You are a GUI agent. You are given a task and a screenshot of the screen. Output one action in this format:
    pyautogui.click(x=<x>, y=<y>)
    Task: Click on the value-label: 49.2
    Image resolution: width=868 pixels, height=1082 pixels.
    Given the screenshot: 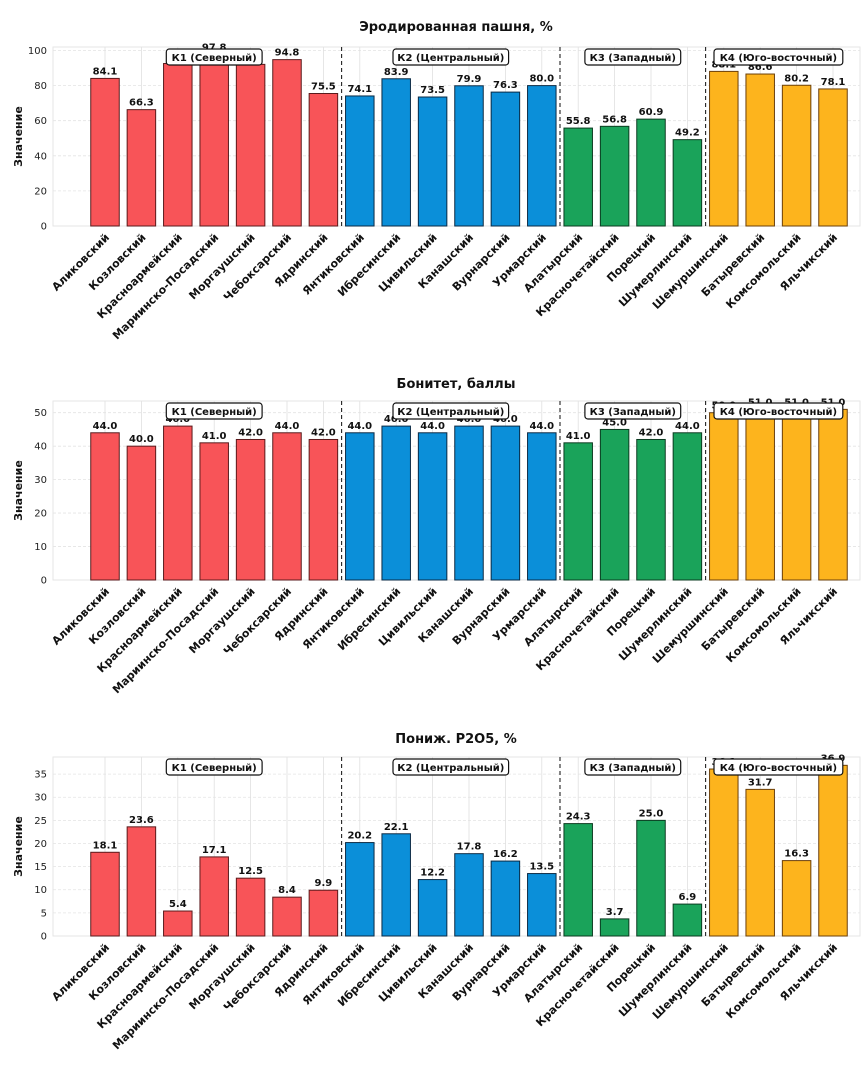 What is the action you would take?
    pyautogui.click(x=687, y=133)
    